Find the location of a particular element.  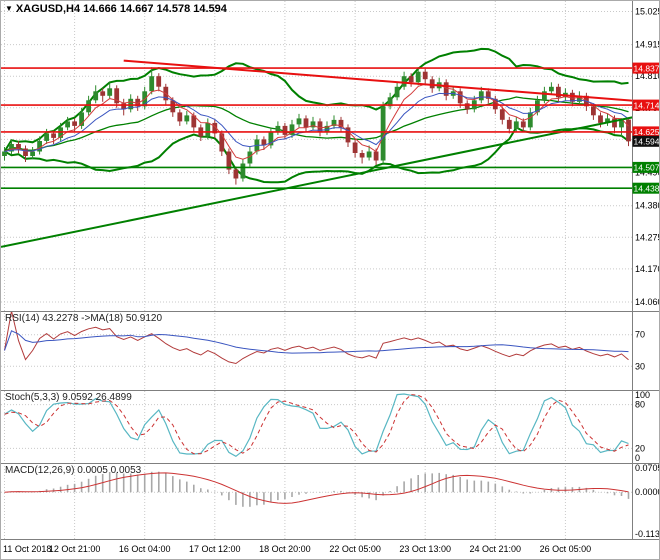

svg-text: 0 is located at coordinates (637, 458).